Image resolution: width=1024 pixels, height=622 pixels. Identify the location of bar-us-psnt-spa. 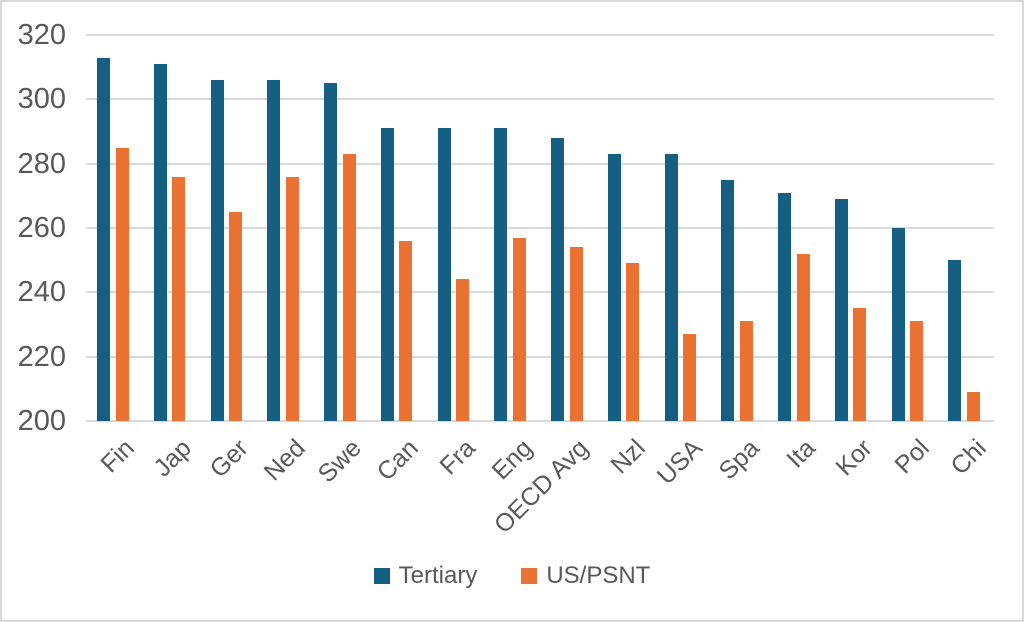
(746, 371).